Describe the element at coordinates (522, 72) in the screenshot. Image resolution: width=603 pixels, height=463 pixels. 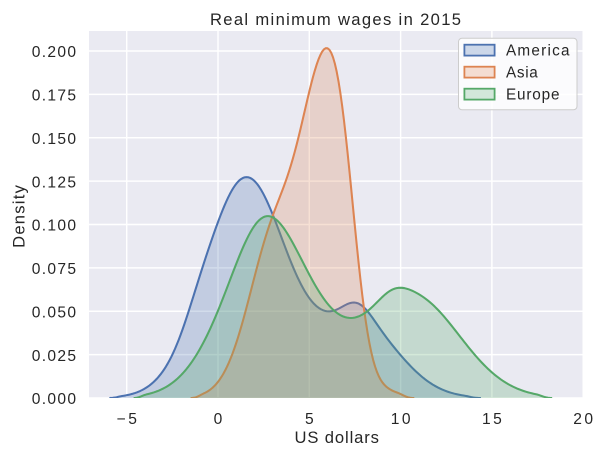
I see `svg-text: Asia` at that location.